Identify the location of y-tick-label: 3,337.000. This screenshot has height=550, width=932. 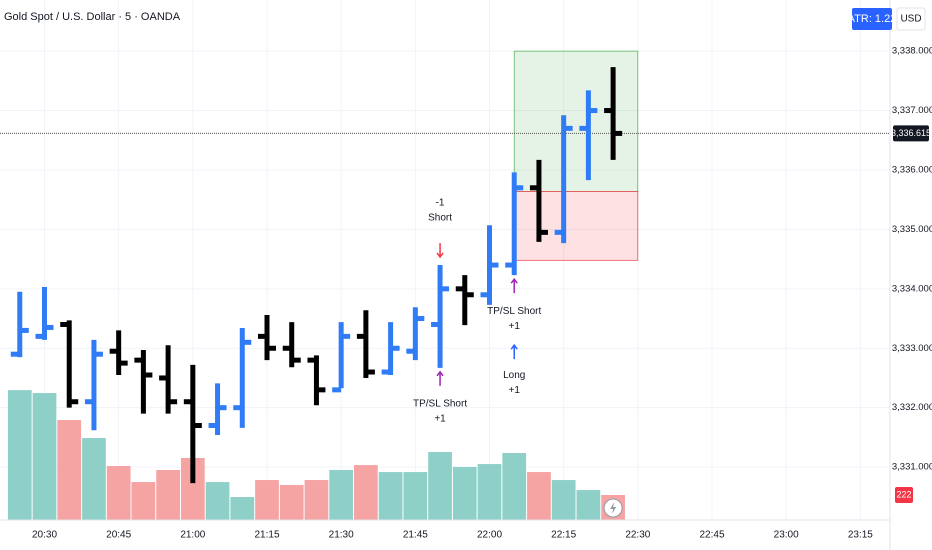
(912, 110).